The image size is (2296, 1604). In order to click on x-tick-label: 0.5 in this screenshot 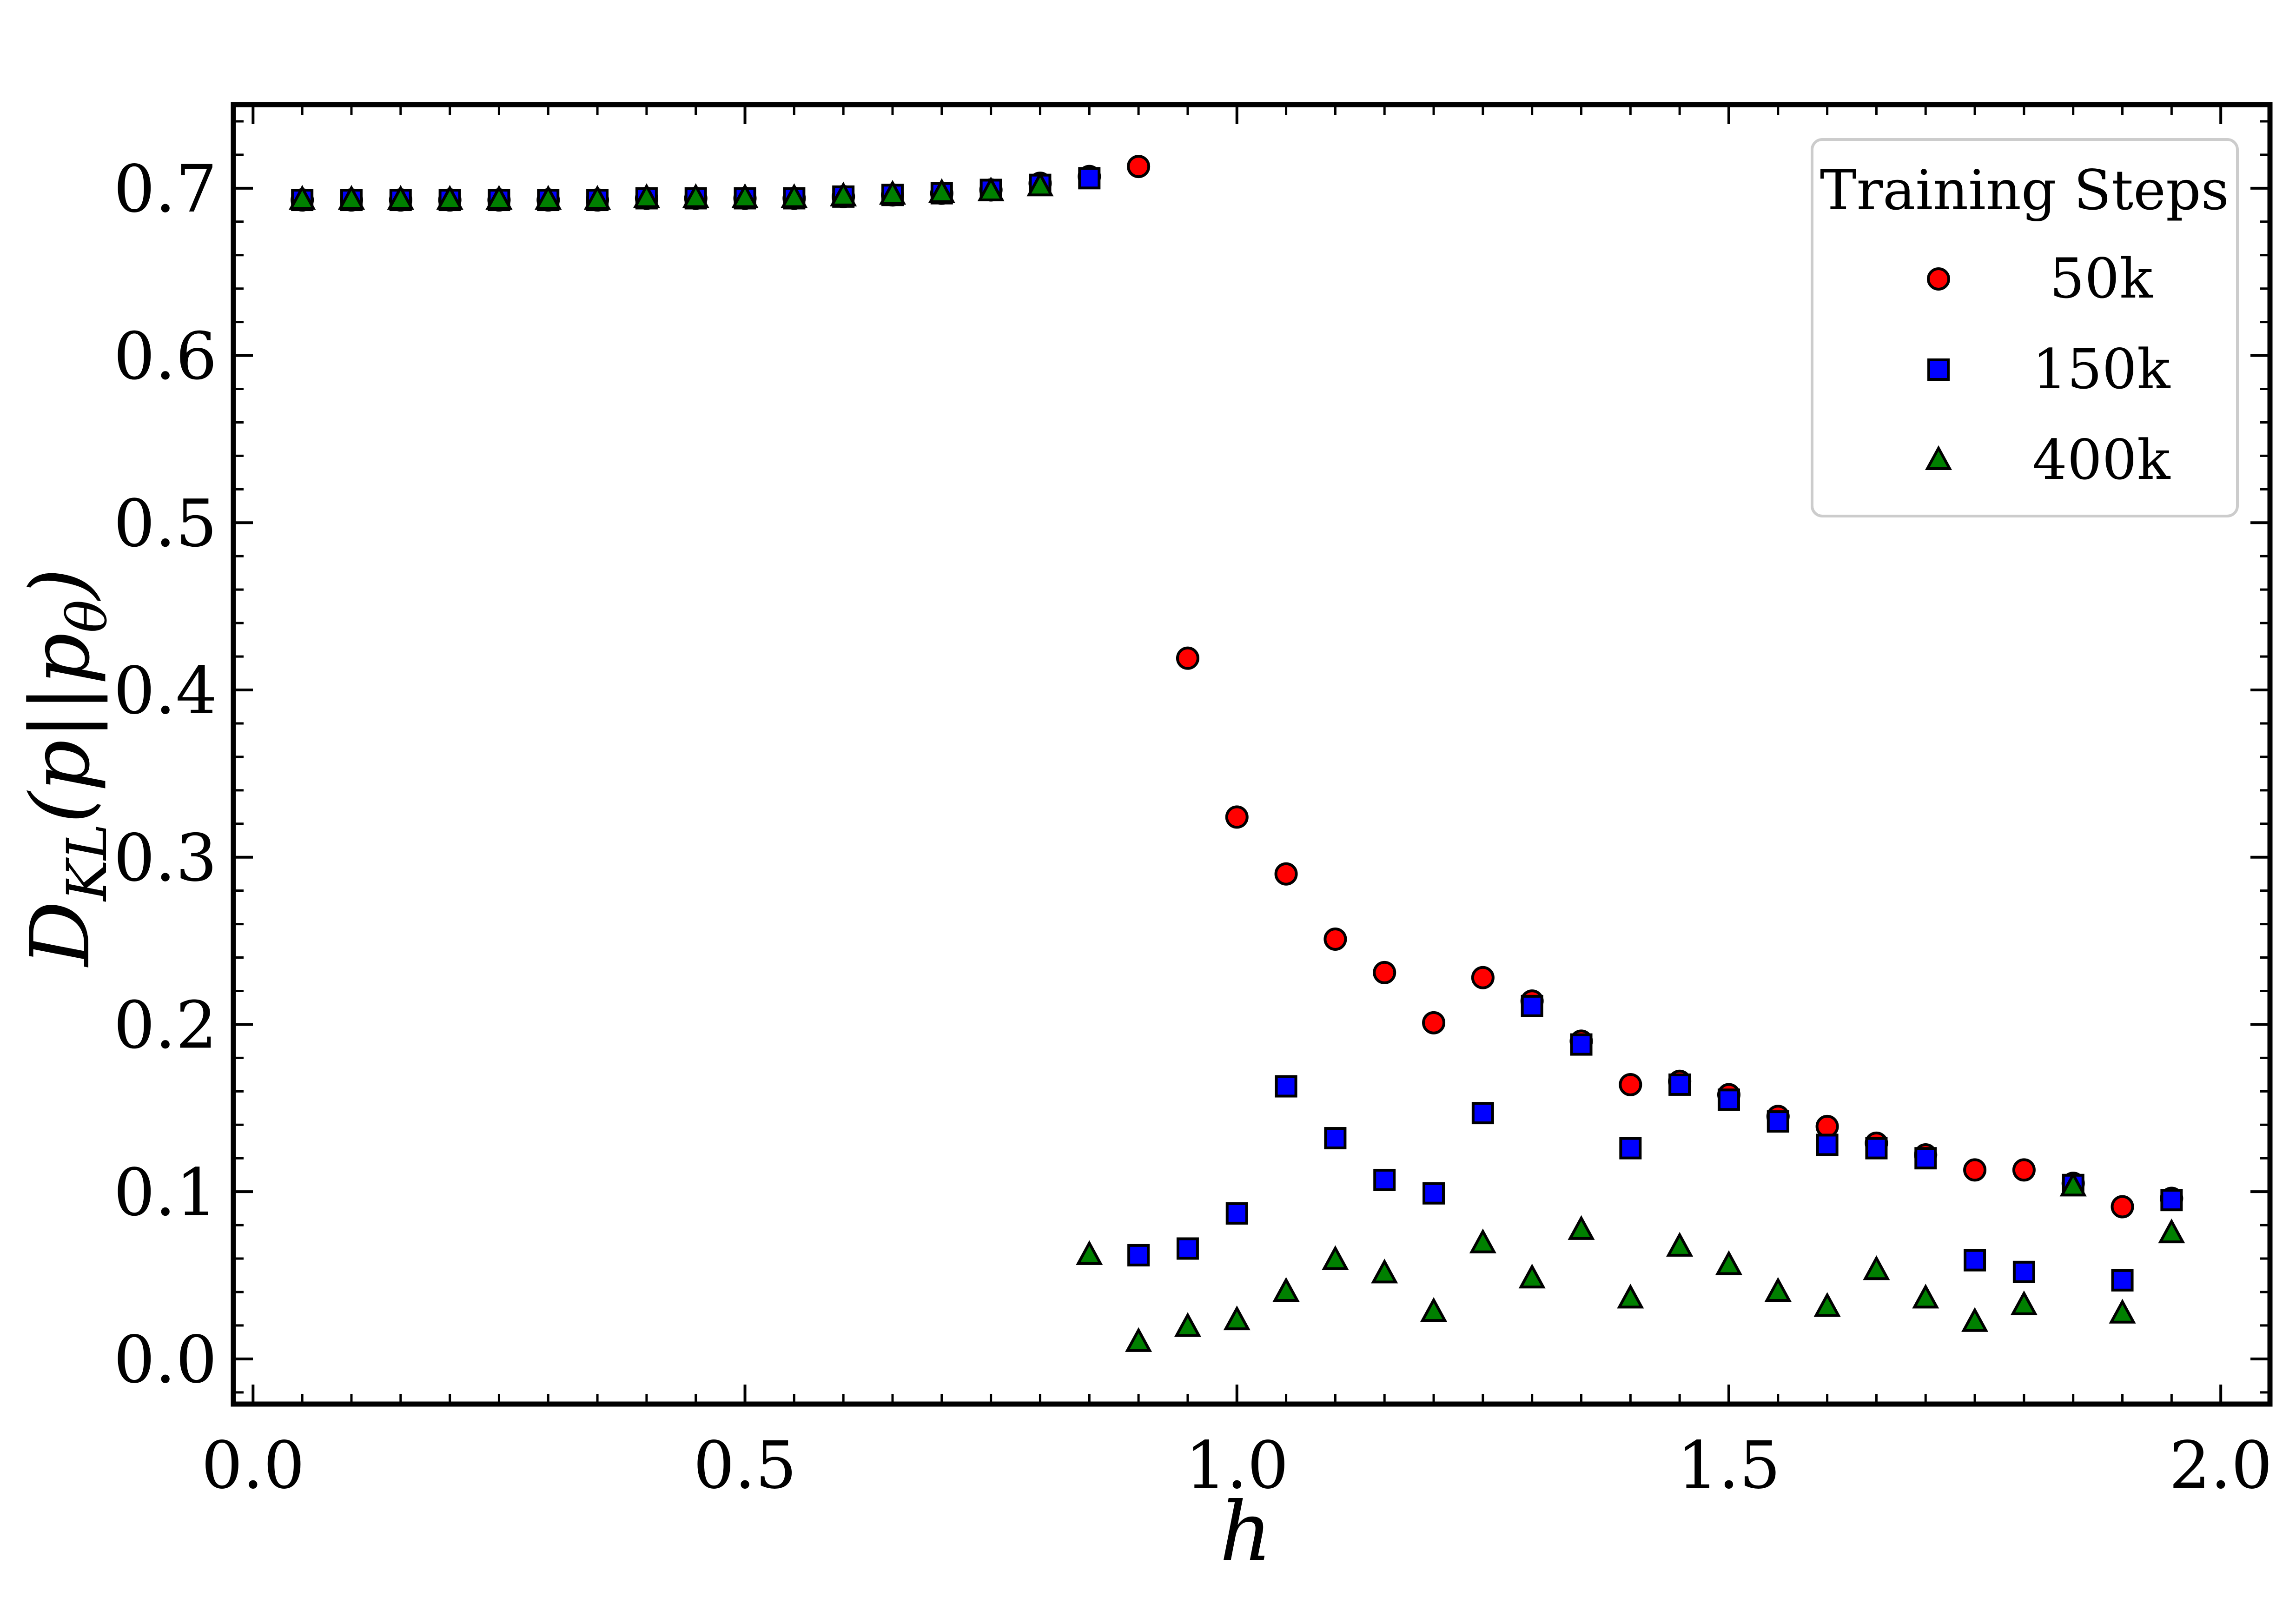, I will do `click(745, 1466)`.